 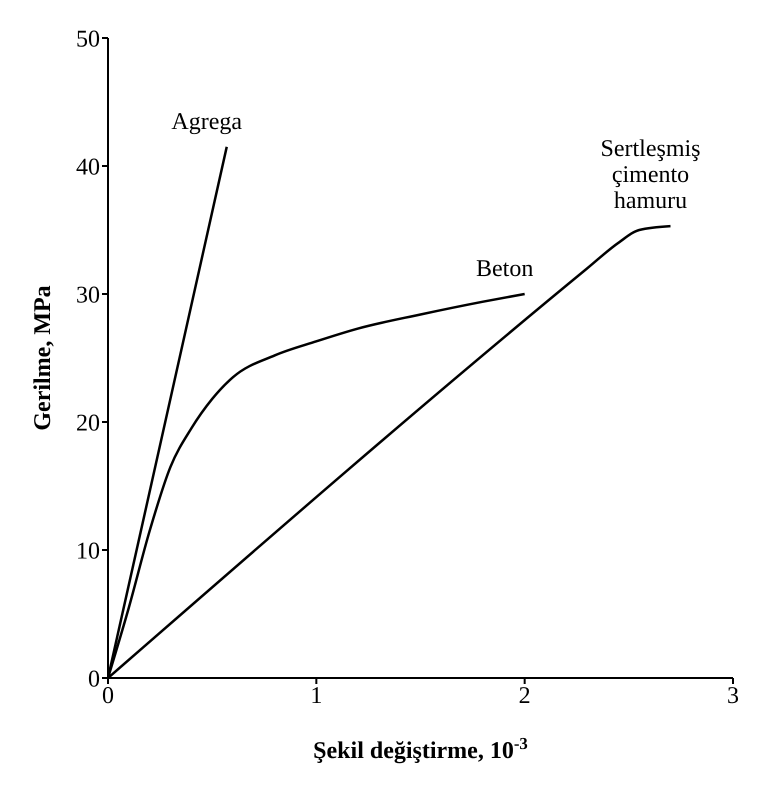 What do you see at coordinates (505, 269) in the screenshot?
I see `series-label: Beton` at bounding box center [505, 269].